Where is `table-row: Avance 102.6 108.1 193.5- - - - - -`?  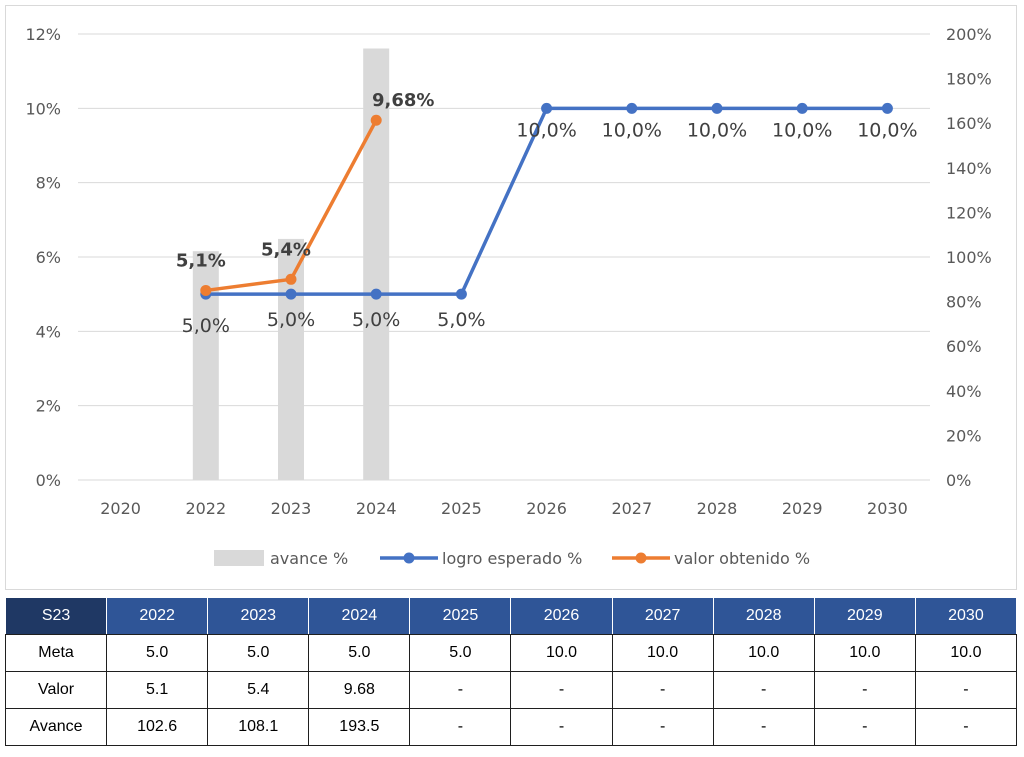 table-row: Avance 102.6 108.1 193.5- - - - - - is located at coordinates (511, 727).